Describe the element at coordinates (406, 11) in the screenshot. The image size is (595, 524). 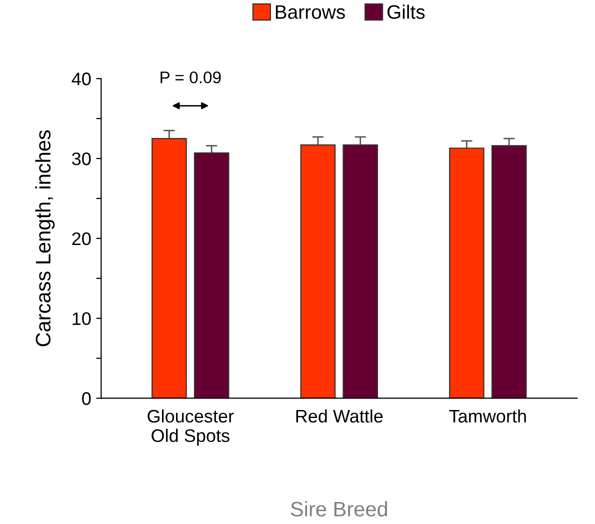
I see `legend-label: Gilts` at that location.